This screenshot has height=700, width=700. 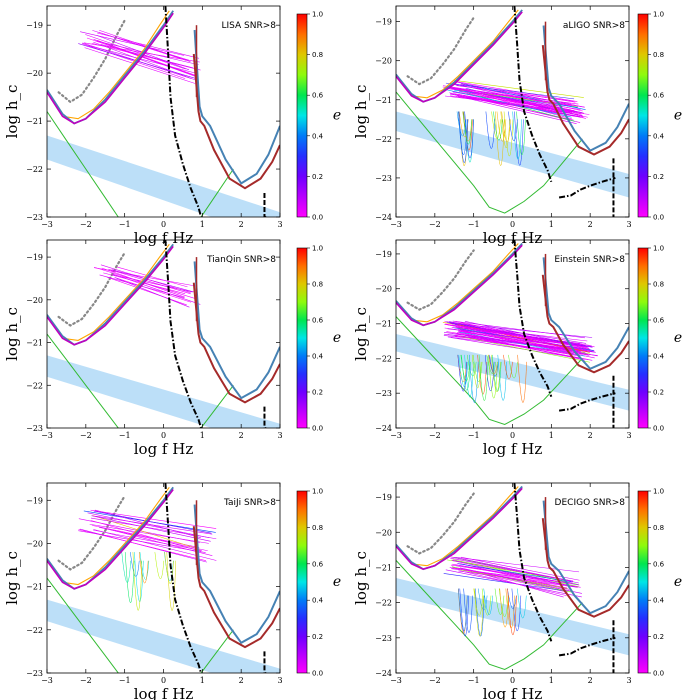 What do you see at coordinates (628, 680) in the screenshot?
I see `x-tick-label: 3` at bounding box center [628, 680].